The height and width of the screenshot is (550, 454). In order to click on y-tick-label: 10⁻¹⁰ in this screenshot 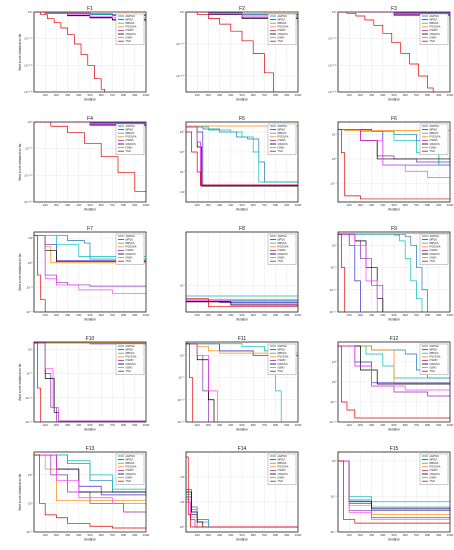, I will do `click(333, 290)`.